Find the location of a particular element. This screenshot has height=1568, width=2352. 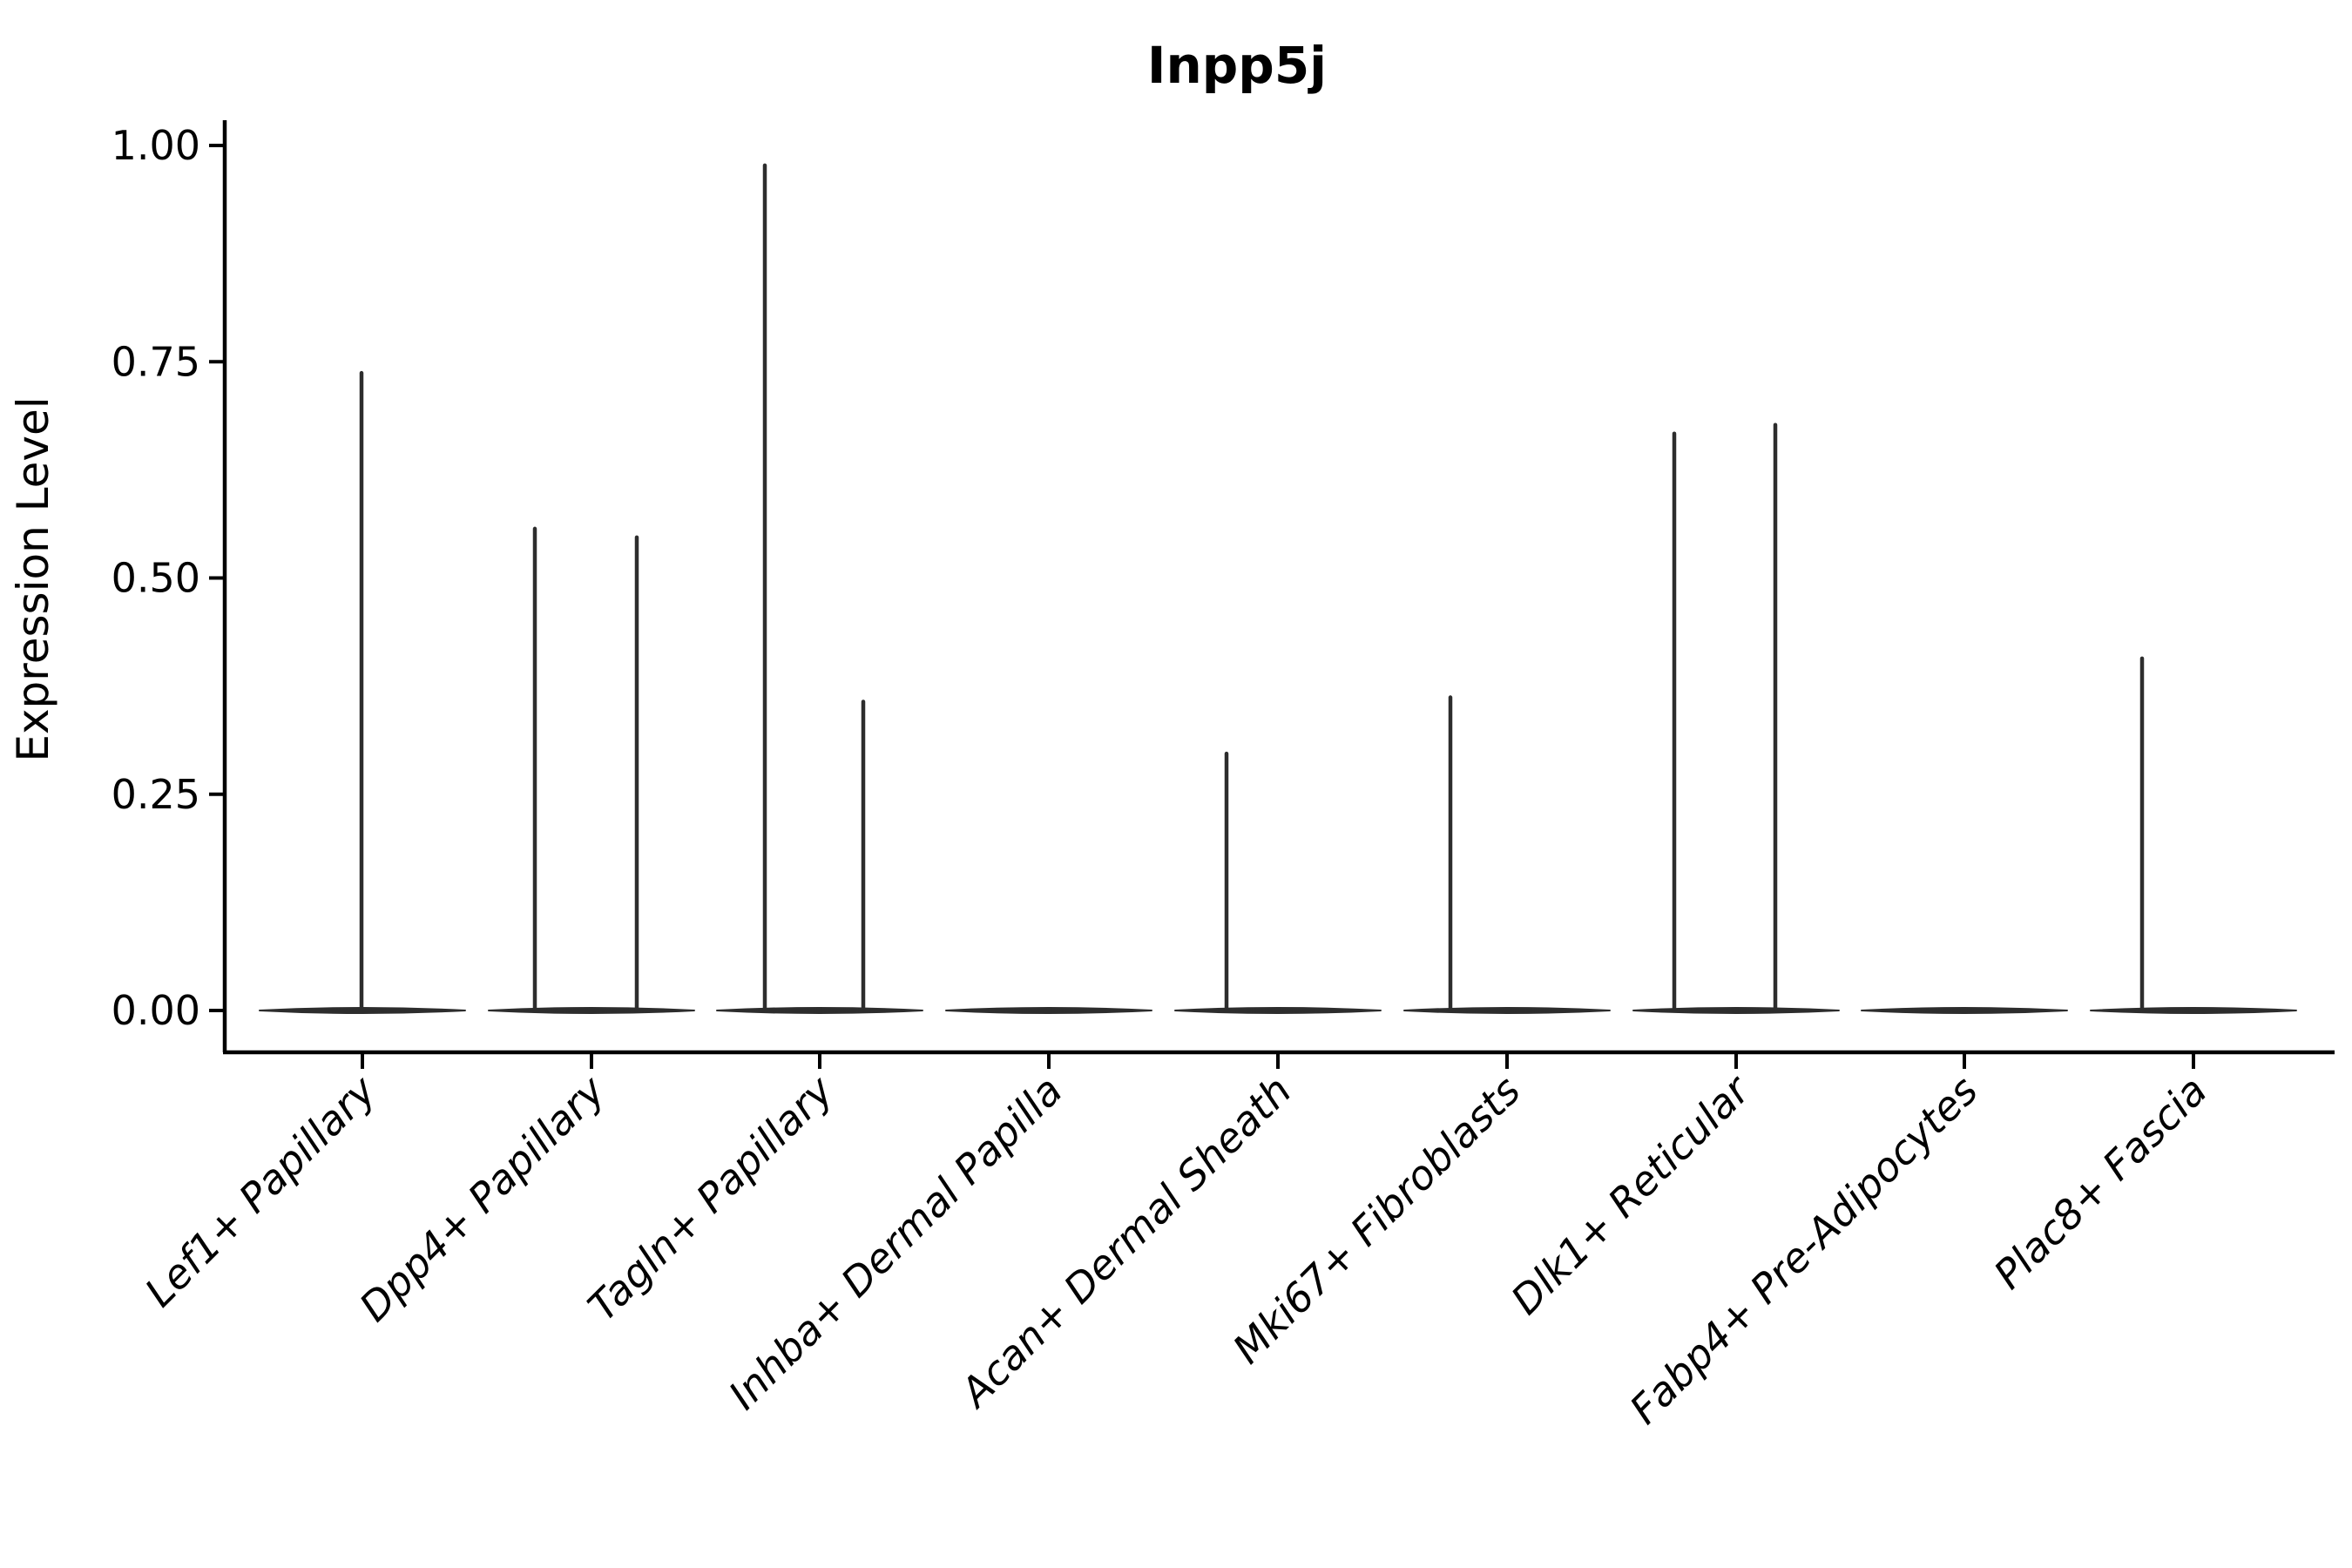

x-tick-label: Dpp4+ Papillary is located at coordinates (482, 1198).